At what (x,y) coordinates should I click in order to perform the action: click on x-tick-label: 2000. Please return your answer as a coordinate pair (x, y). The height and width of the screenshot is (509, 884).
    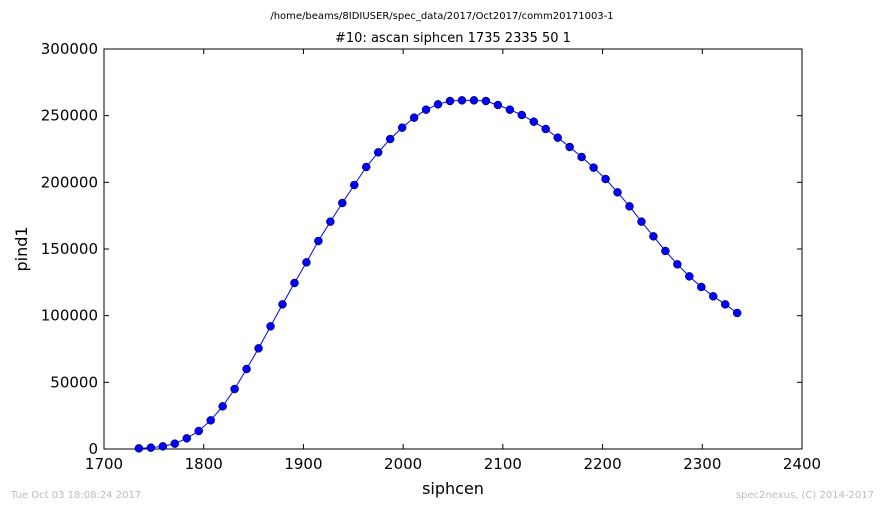
    Looking at the image, I should click on (403, 464).